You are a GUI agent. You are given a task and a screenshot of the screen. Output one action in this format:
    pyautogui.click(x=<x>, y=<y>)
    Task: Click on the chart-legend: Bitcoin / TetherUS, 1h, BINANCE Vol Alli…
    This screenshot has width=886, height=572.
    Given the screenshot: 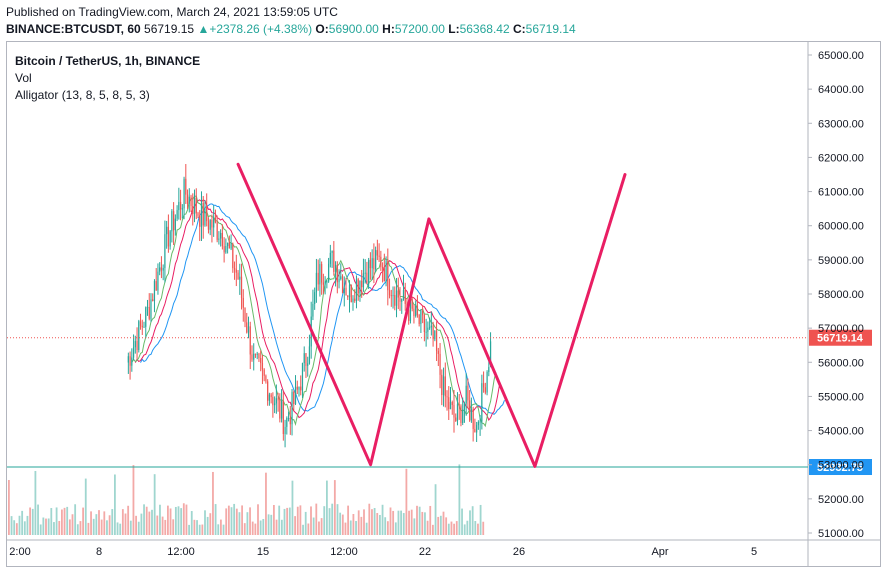 What is the action you would take?
    pyautogui.click(x=107, y=78)
    